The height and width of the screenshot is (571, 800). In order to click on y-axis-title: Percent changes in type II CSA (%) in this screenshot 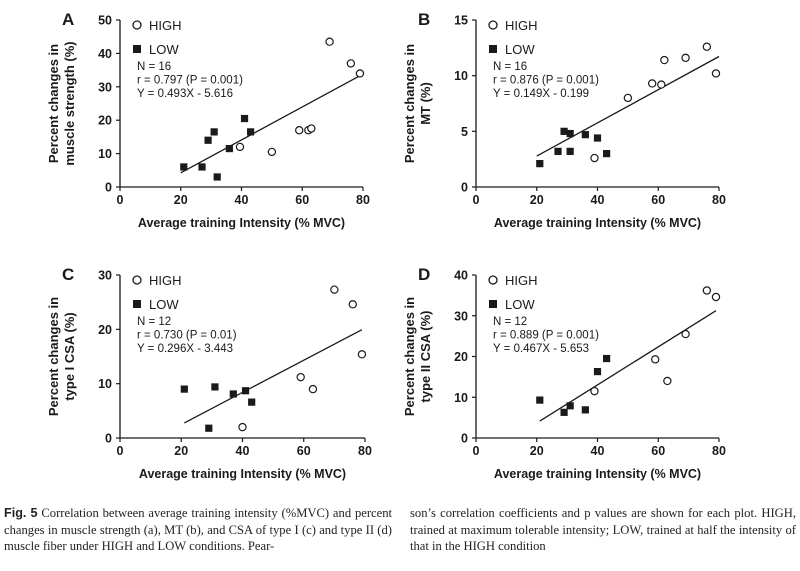, I will do `click(417, 356)`.